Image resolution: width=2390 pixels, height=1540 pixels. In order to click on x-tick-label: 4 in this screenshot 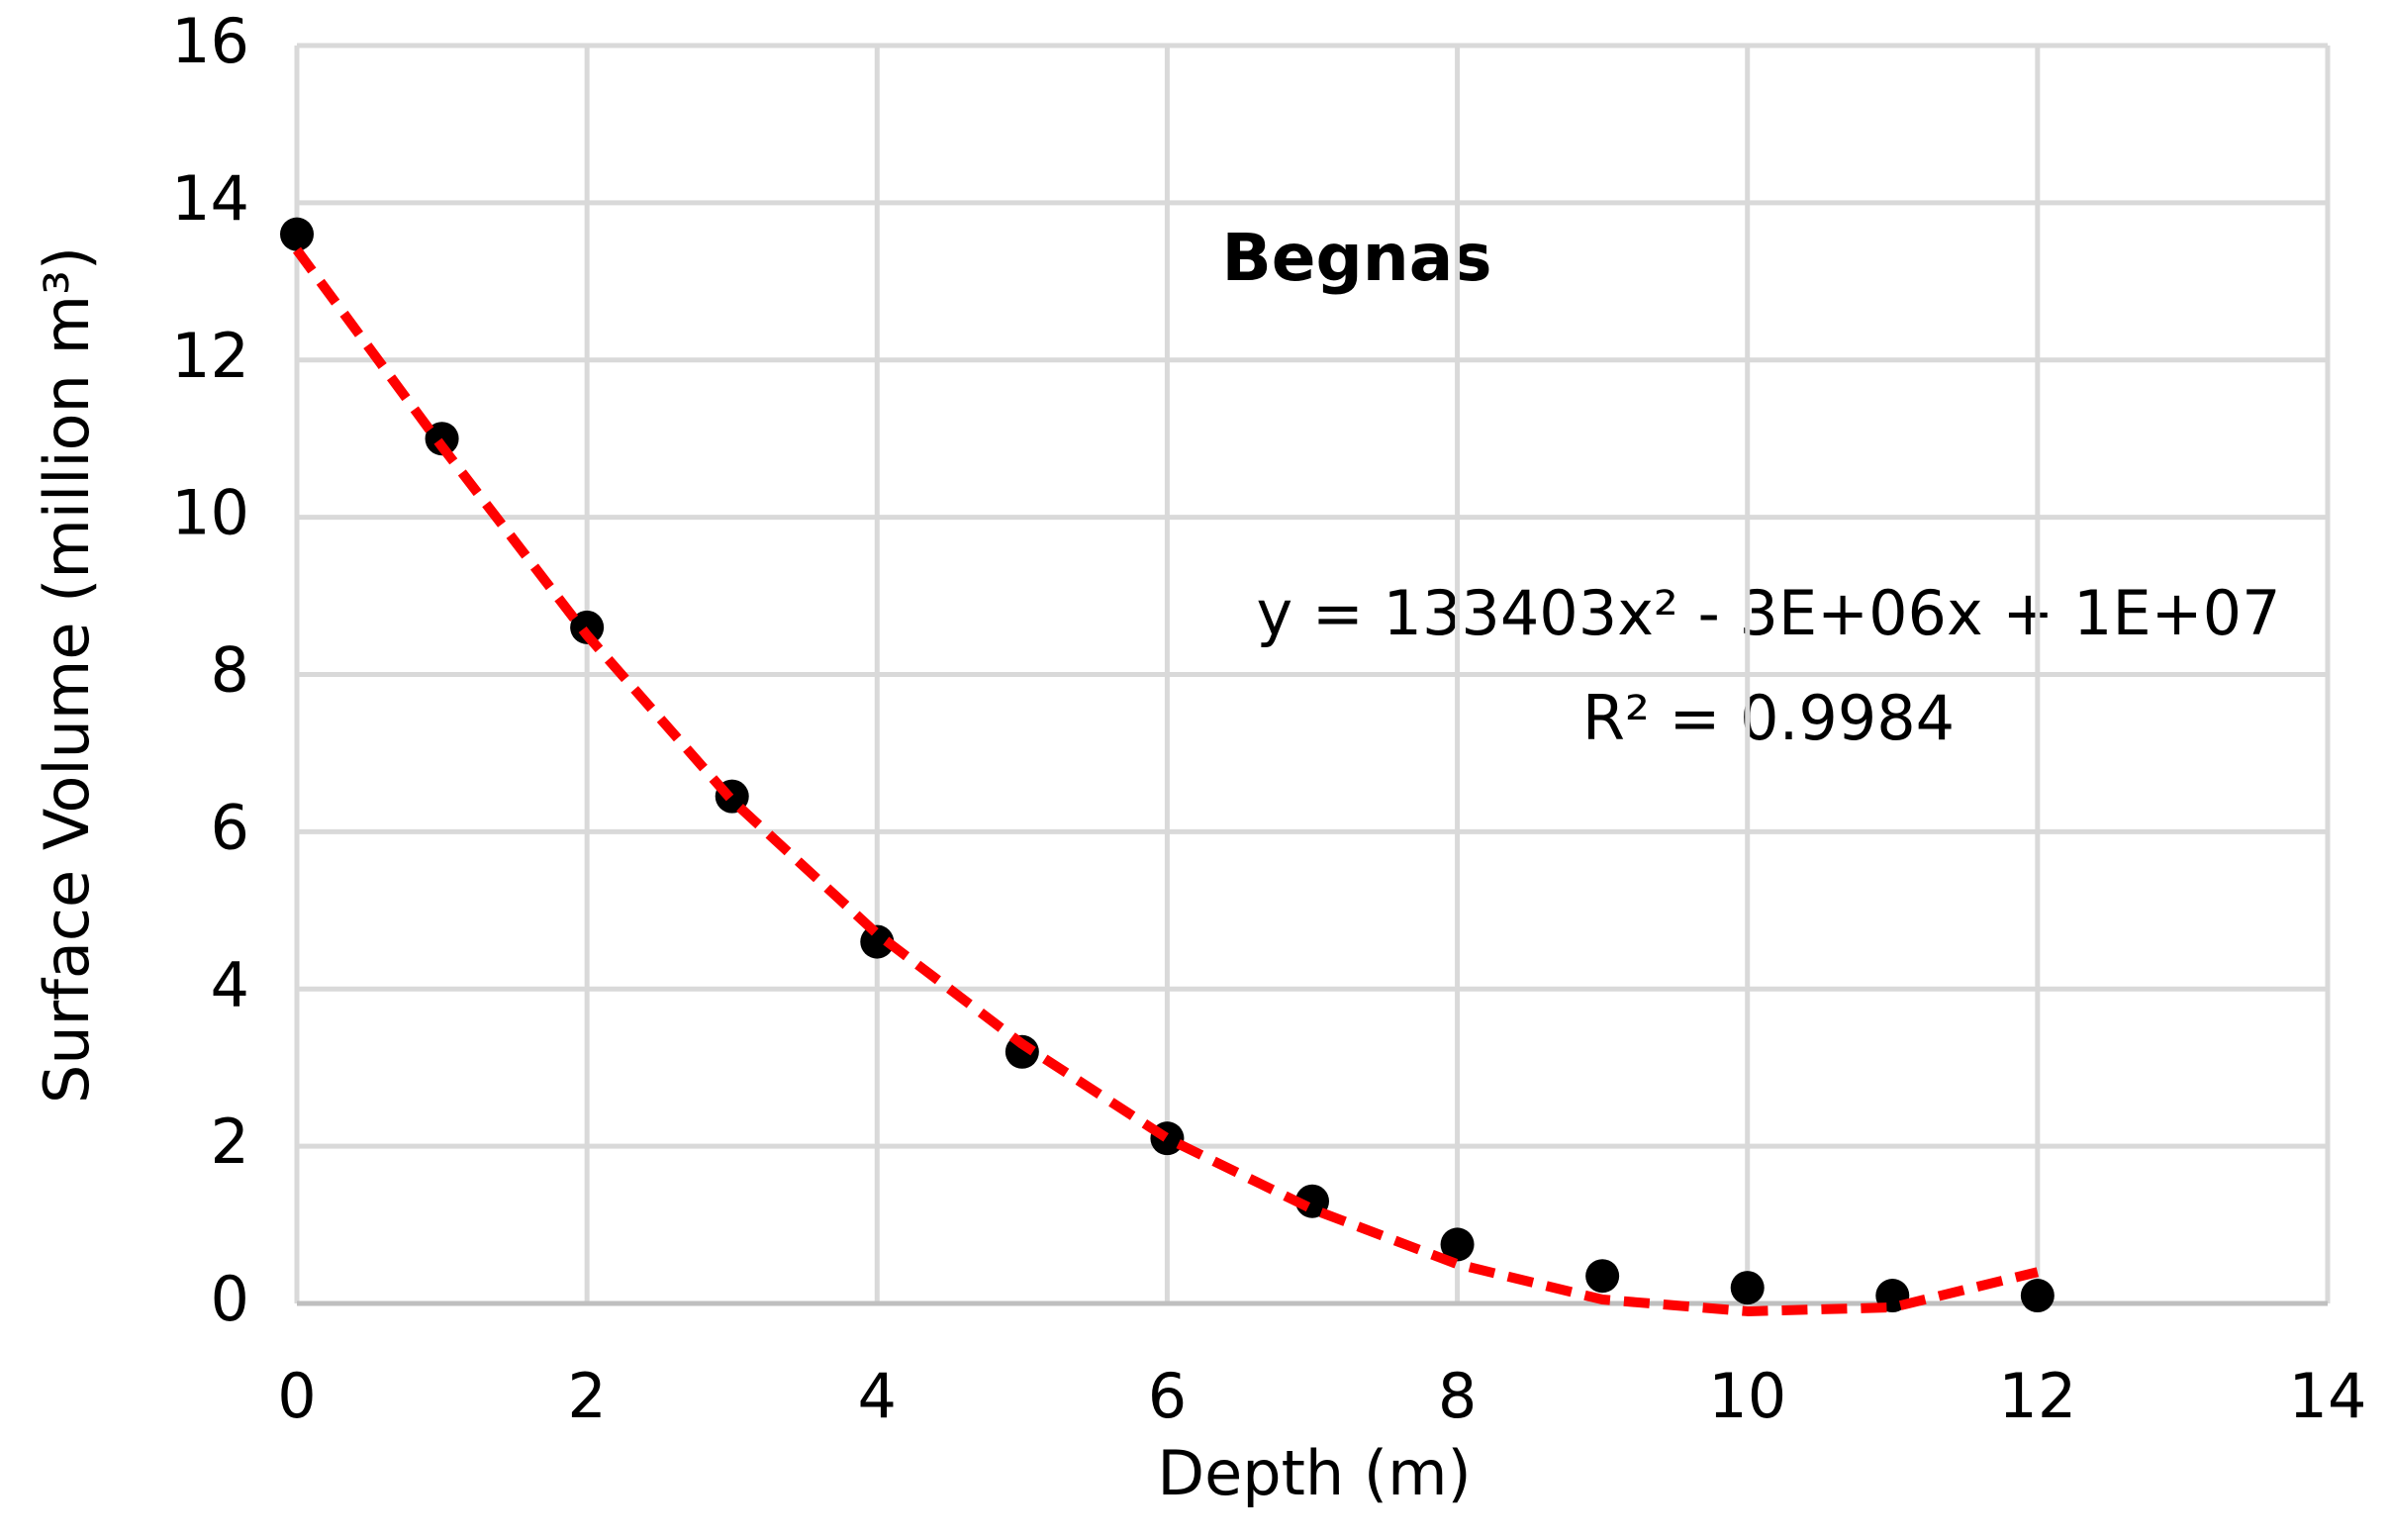, I will do `click(878, 1396)`.